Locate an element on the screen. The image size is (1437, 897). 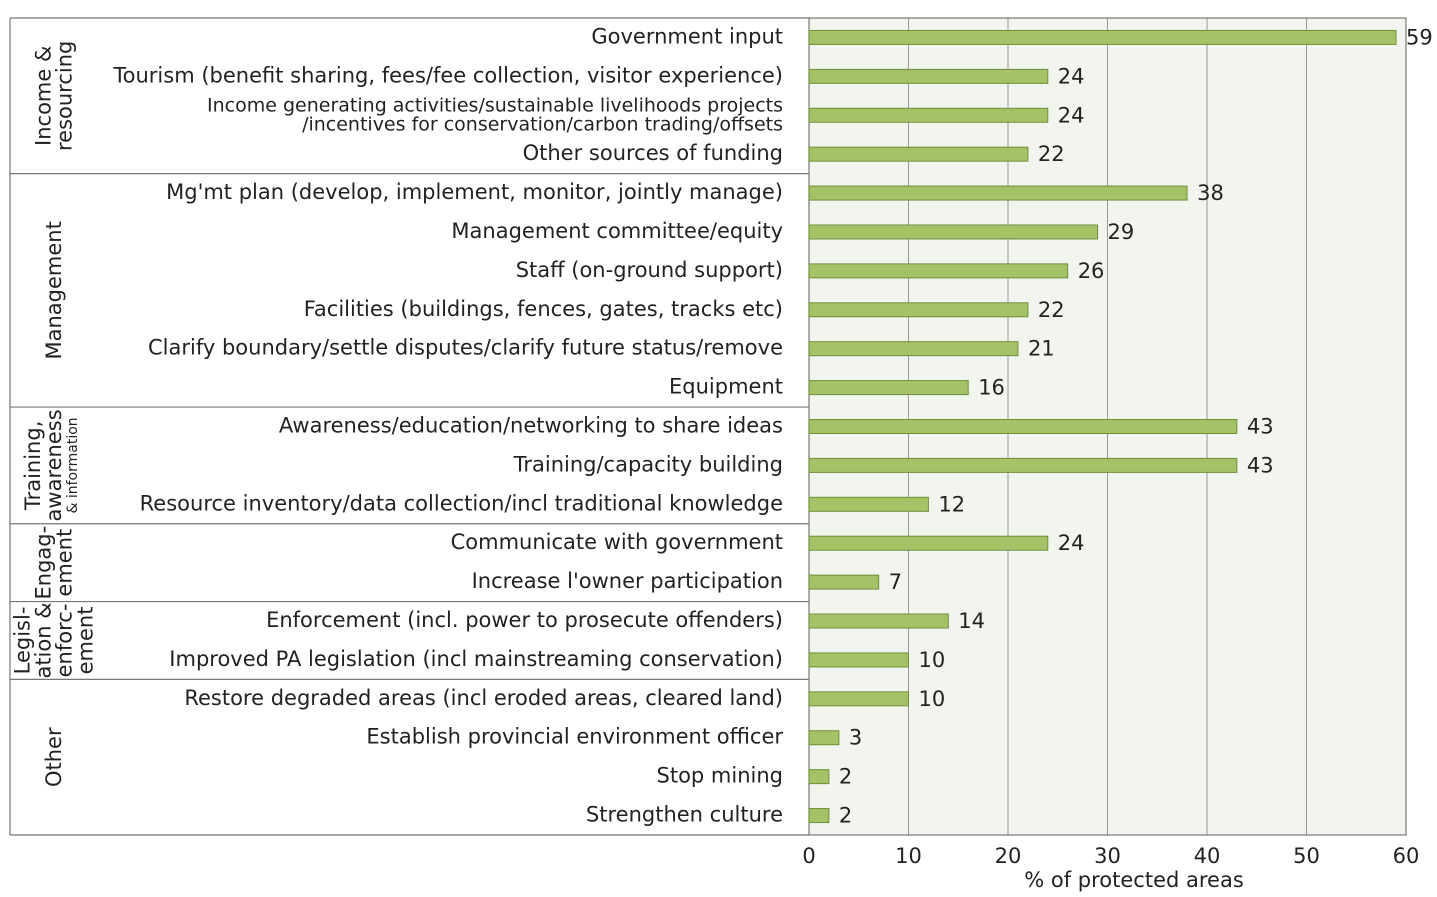
category-label: Establish provincial environment officer is located at coordinates (574, 737).